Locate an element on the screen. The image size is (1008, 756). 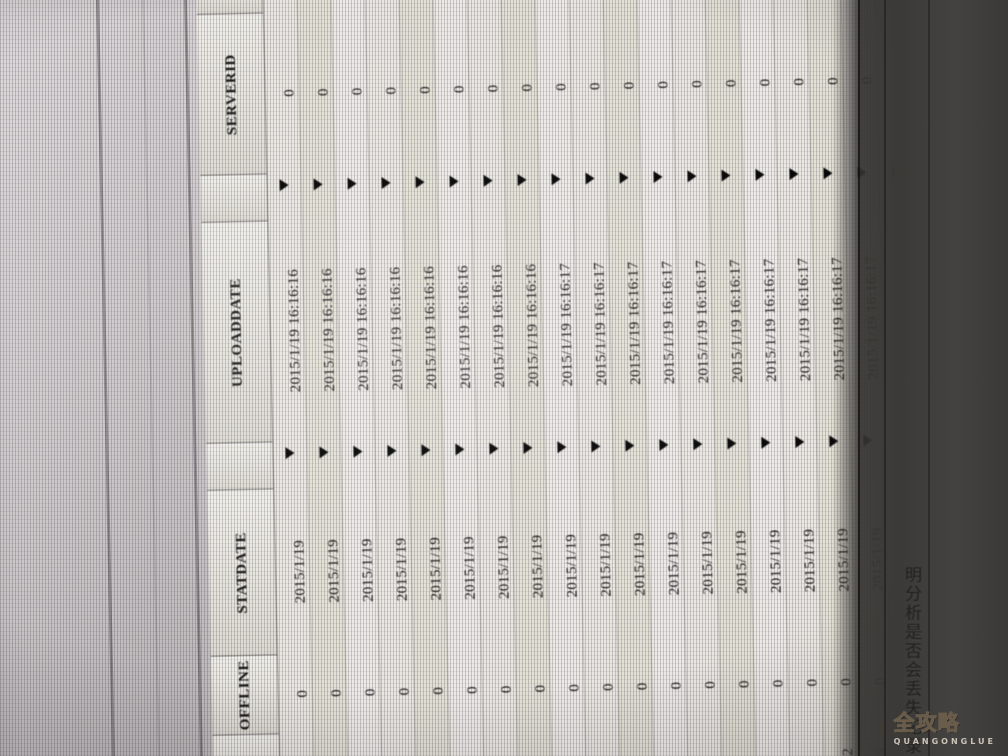
offline-column-header: OFFLINE is located at coordinates (245, 695).